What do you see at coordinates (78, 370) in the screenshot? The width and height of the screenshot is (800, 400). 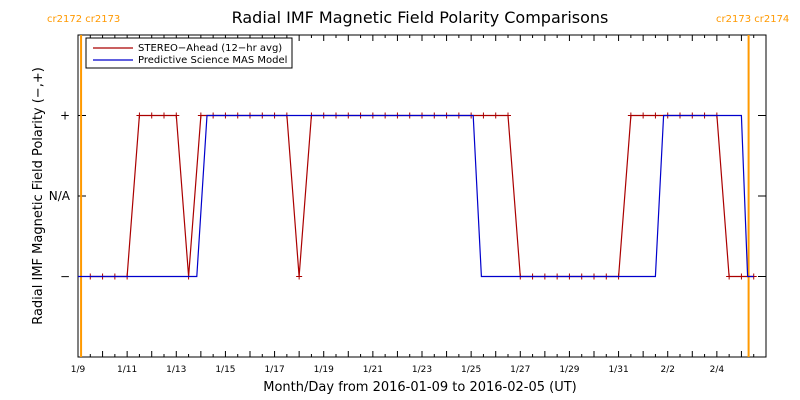 I see `x-tick-label: 1/9` at bounding box center [78, 370].